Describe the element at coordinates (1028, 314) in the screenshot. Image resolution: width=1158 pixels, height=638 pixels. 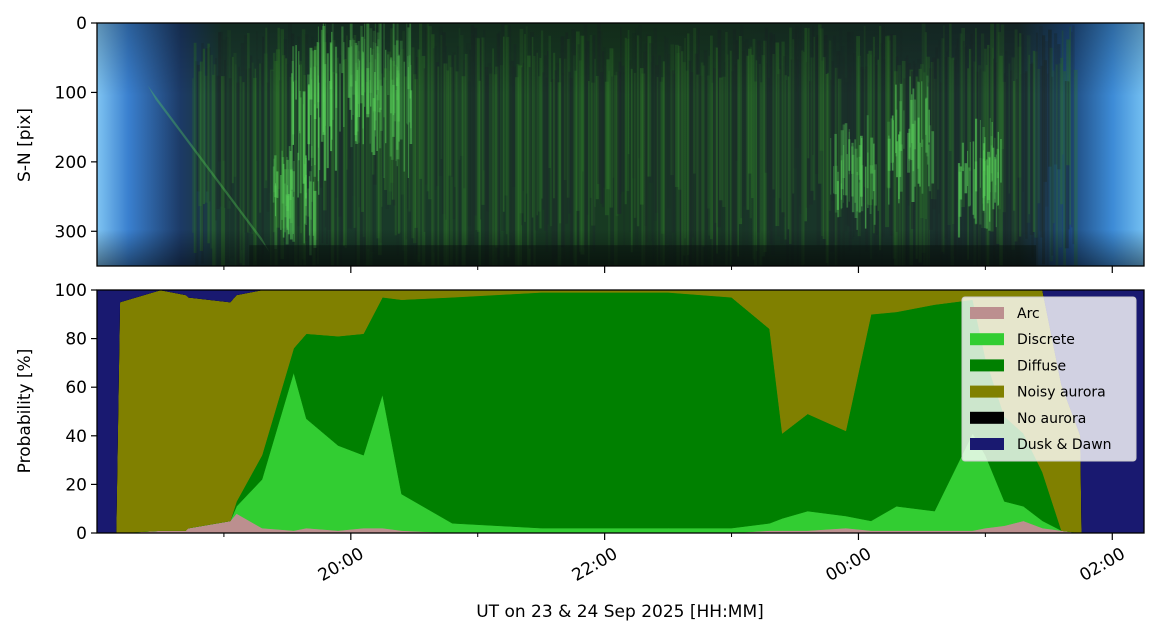
I see `legend-label-0: Arc` at that location.